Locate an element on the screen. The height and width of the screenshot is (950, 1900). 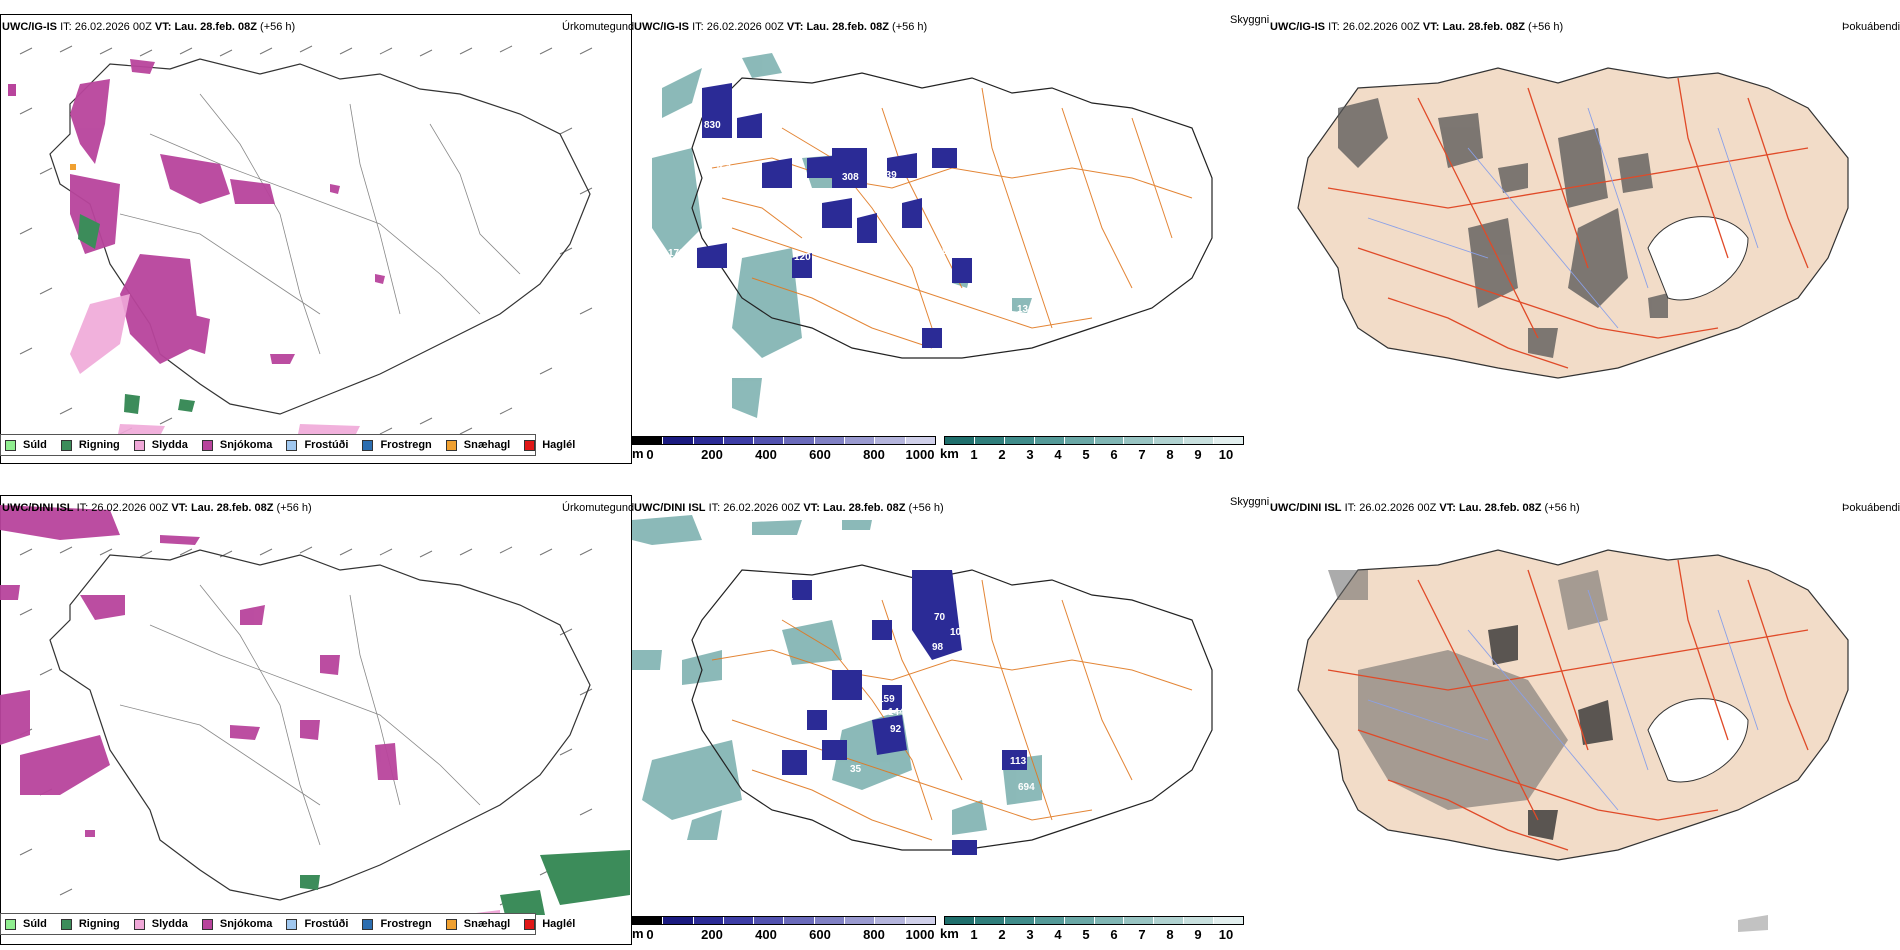
panel-title-visibility: Skyggni is located at coordinates (1250, 502).